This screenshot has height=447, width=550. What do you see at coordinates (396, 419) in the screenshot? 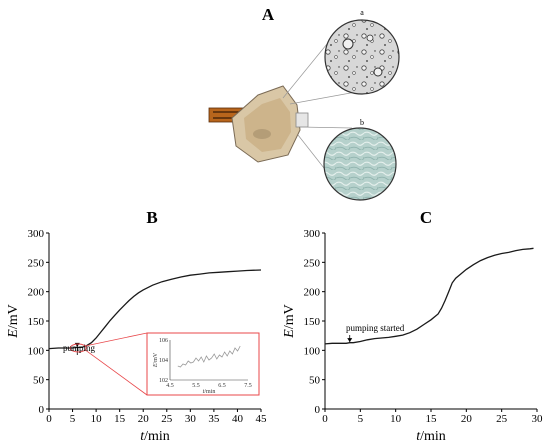
I see `chart-c-x-tick-label: 10` at bounding box center [396, 419].